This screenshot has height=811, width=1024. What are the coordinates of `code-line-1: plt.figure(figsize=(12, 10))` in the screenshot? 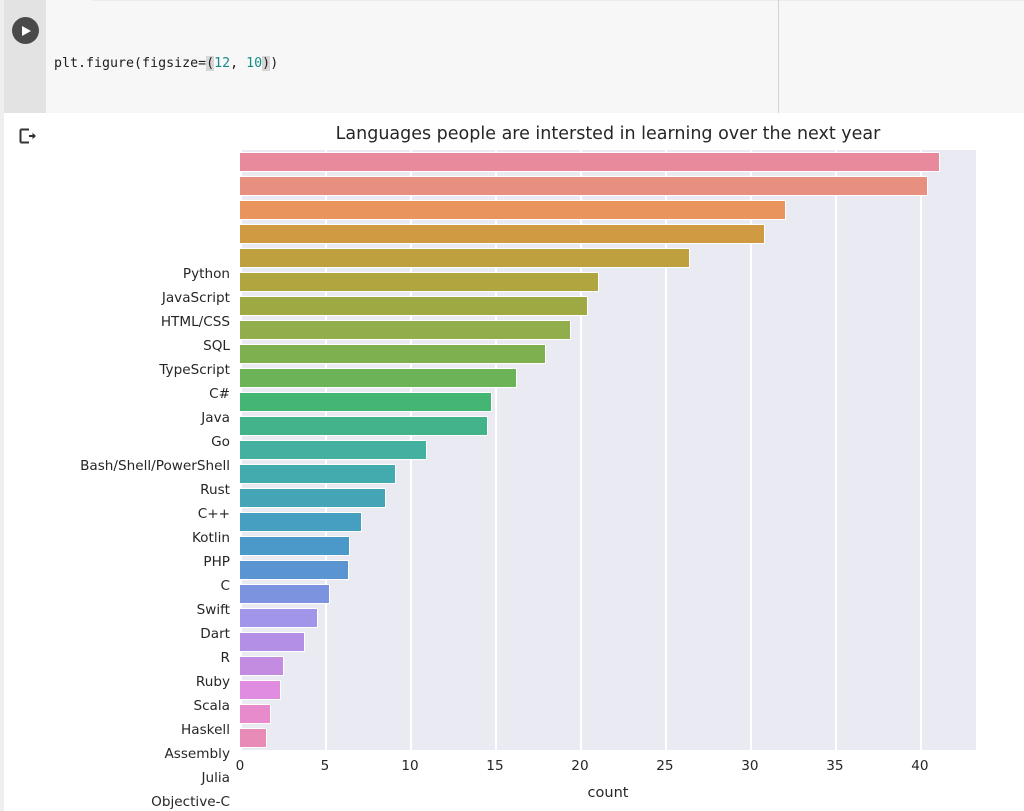 It's located at (539, 64).